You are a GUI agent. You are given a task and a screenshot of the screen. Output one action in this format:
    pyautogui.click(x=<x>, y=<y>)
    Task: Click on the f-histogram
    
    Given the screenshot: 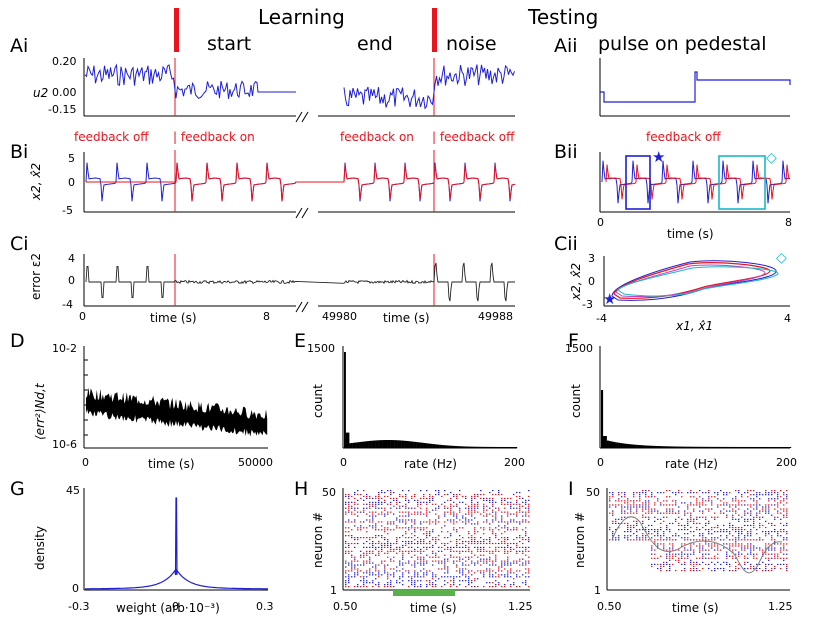 What is the action you would take?
    pyautogui.click(x=696, y=419)
    